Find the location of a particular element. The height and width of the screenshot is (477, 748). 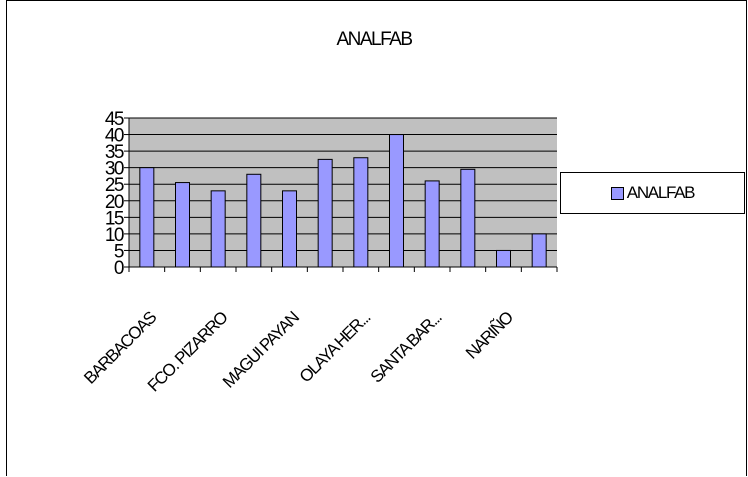

y-tick-label: 0 is located at coordinates (119, 268).